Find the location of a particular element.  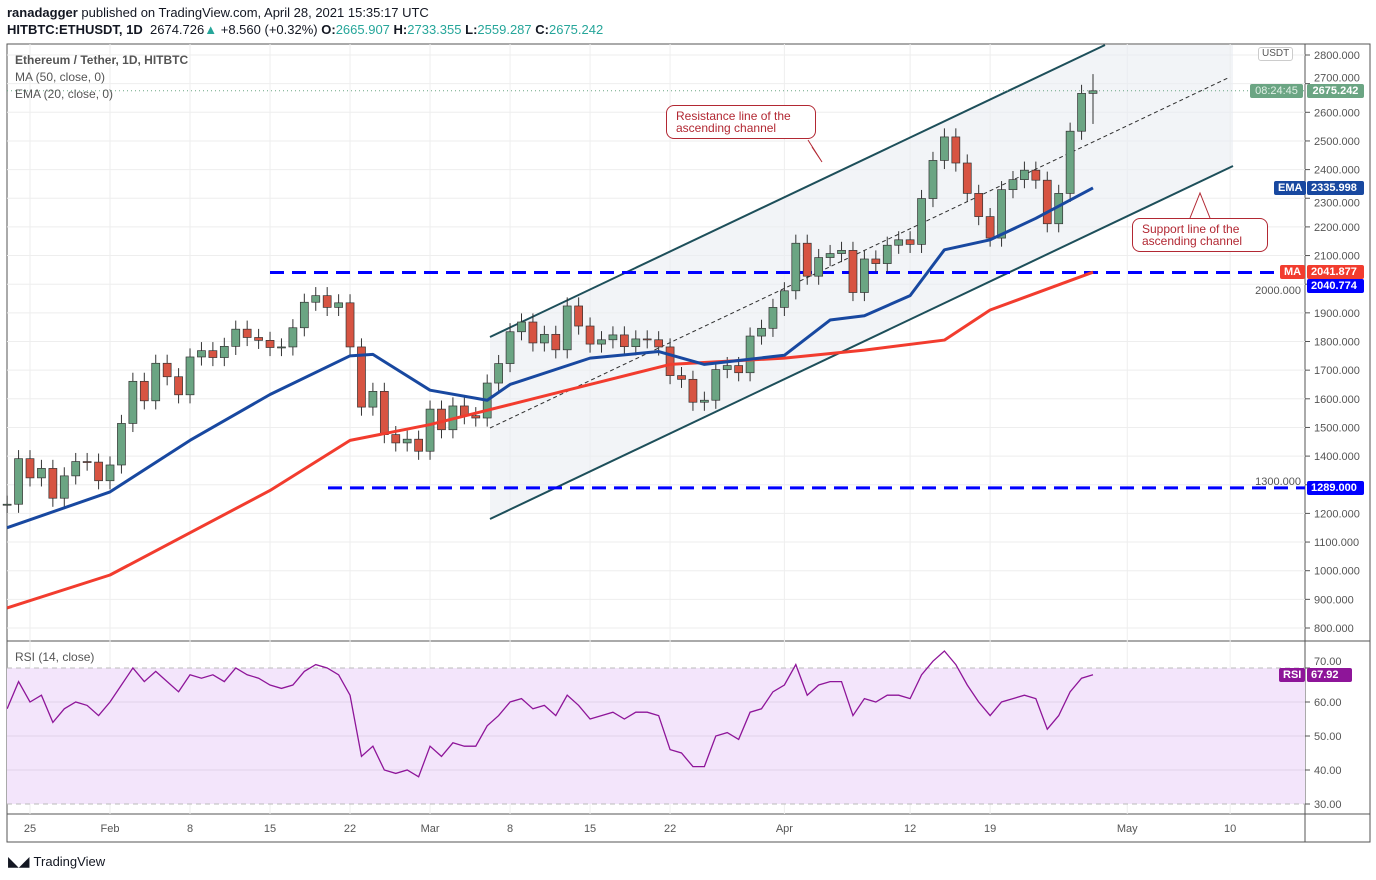

price-tick-label: 2300.000 is located at coordinates (1337, 203).